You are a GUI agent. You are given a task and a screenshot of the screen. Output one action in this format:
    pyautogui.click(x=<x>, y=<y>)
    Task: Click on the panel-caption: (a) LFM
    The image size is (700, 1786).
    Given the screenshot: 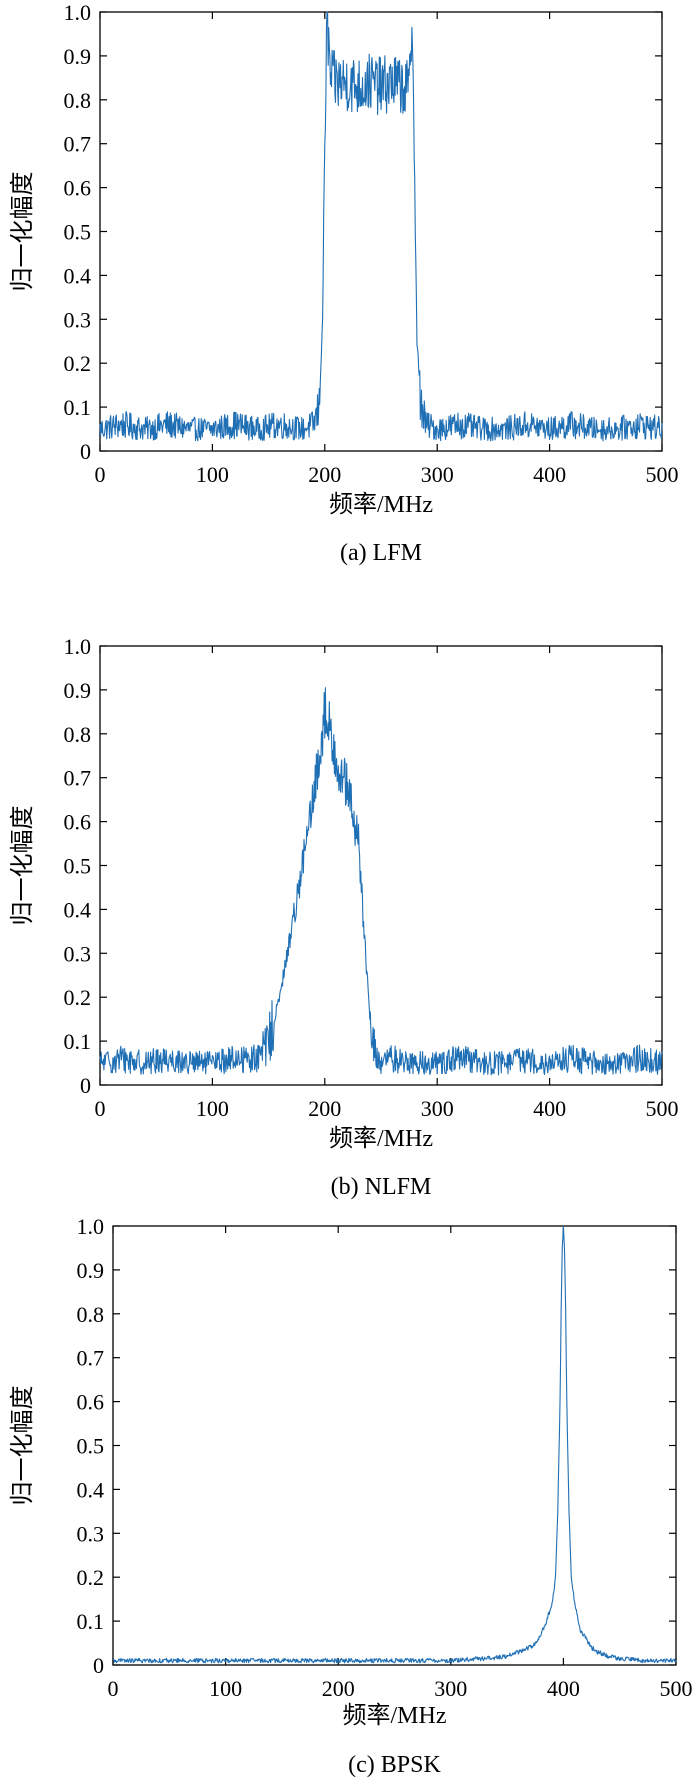 What is the action you would take?
    pyautogui.click(x=381, y=553)
    